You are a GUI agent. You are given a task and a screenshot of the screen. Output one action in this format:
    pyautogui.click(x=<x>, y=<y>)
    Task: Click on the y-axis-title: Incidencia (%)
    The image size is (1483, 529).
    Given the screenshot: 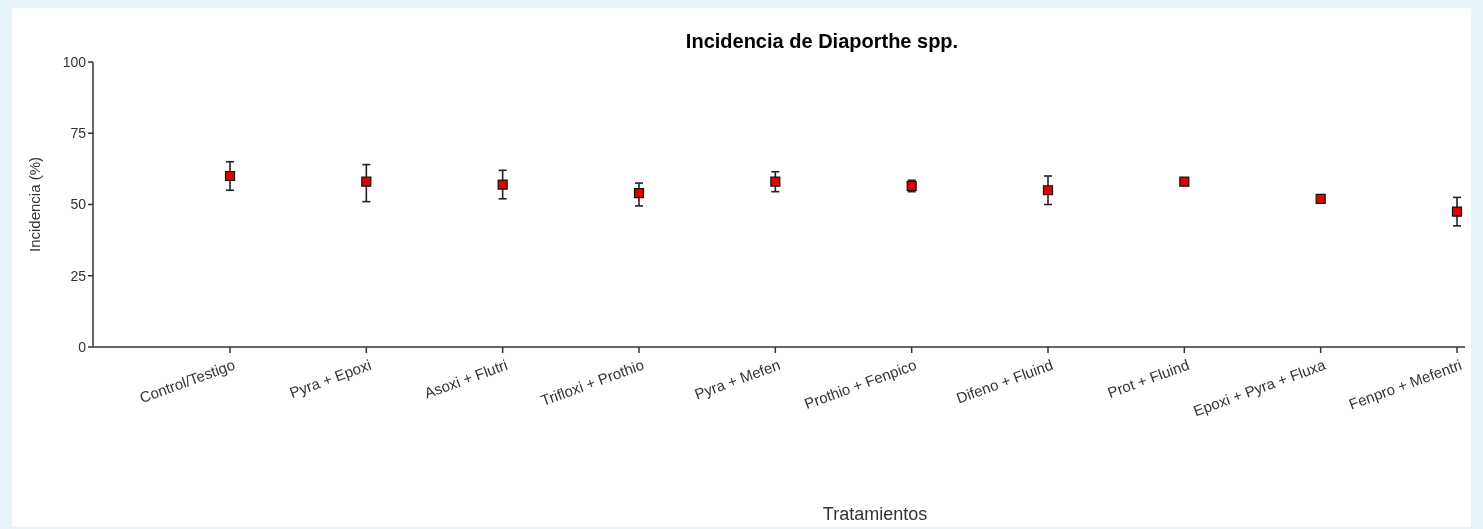 What is the action you would take?
    pyautogui.click(x=34, y=204)
    